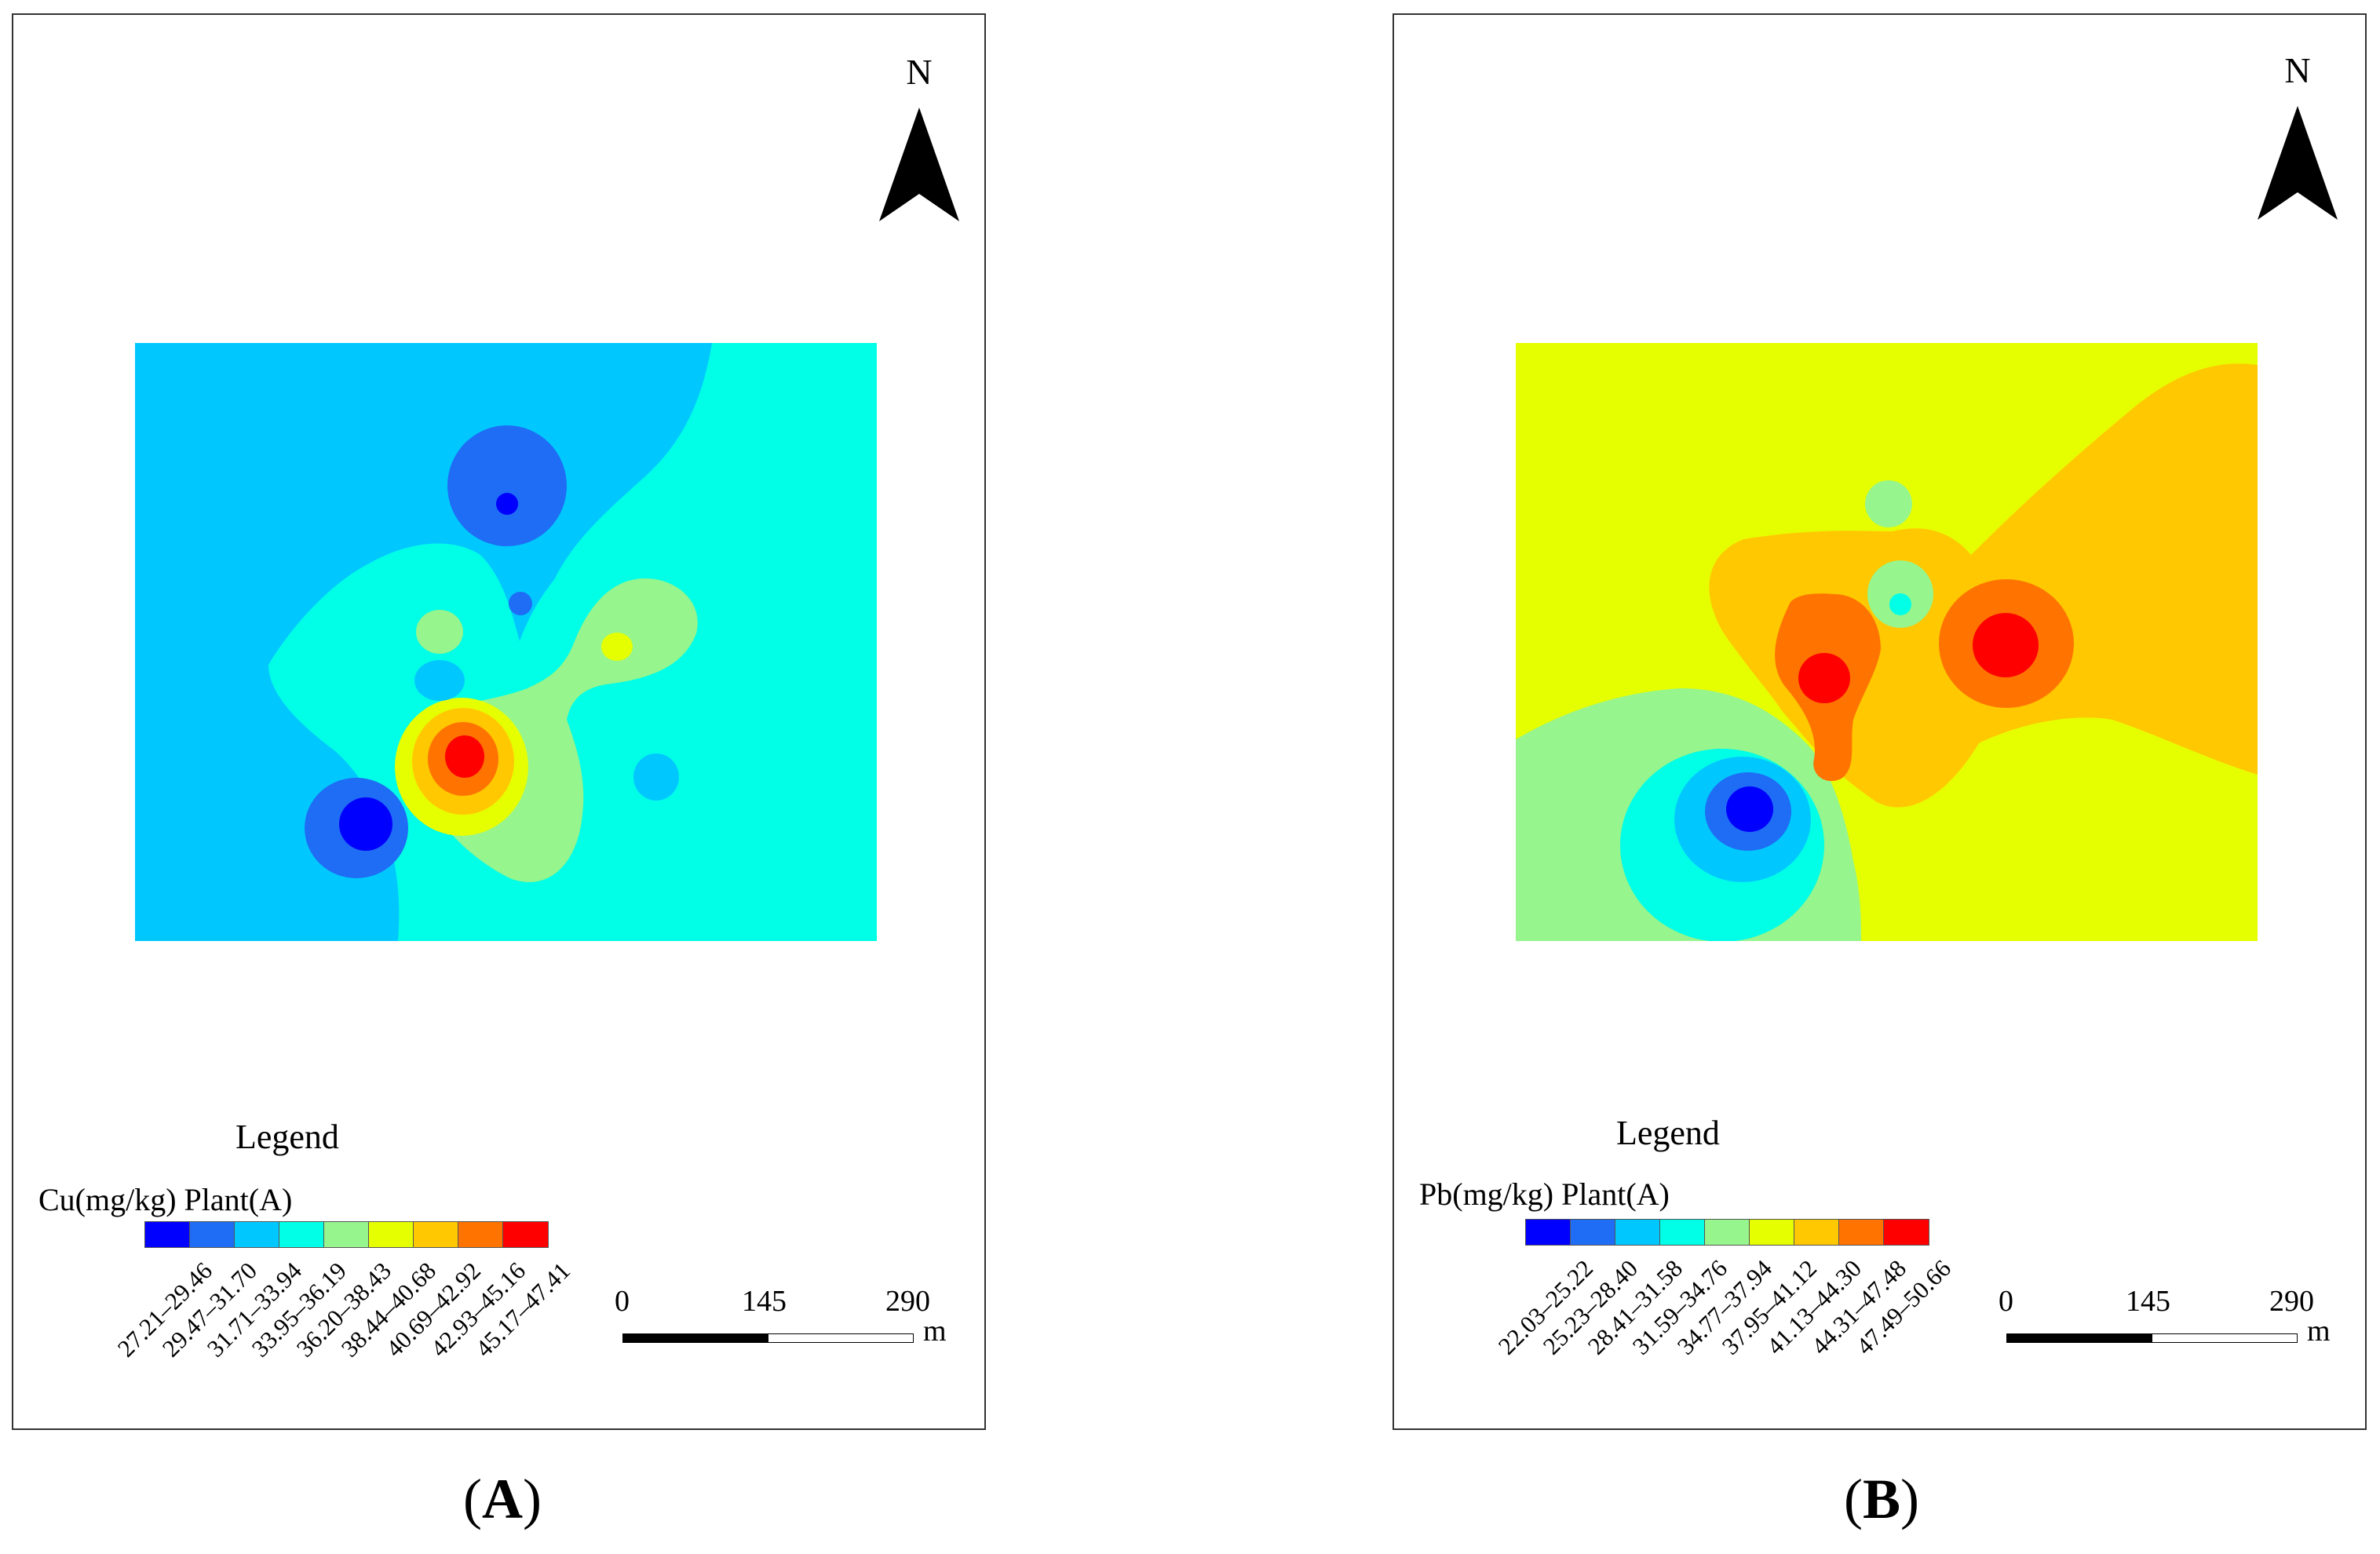 Image resolution: width=2380 pixels, height=1554 pixels. Describe the element at coordinates (507, 504) in the screenshot. I see `map-area-27-21-north` at that location.